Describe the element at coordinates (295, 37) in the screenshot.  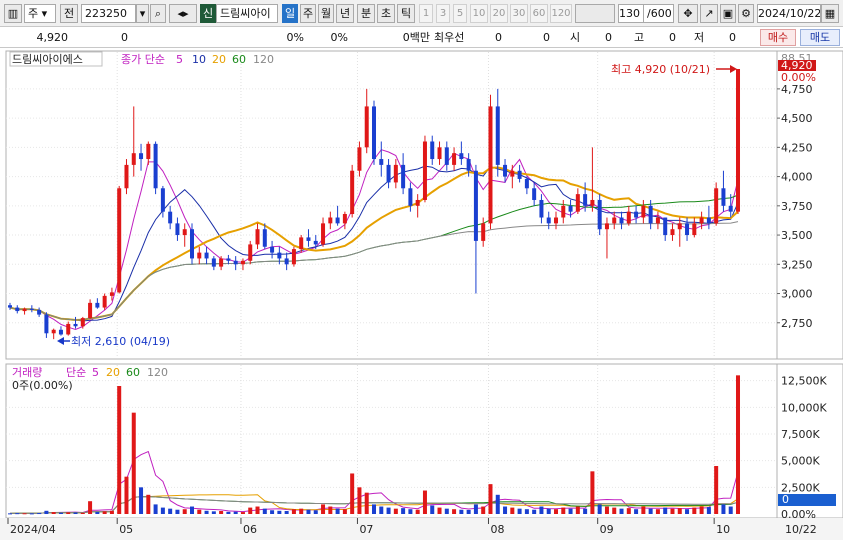
I see `info-rate: 0%` at that location.